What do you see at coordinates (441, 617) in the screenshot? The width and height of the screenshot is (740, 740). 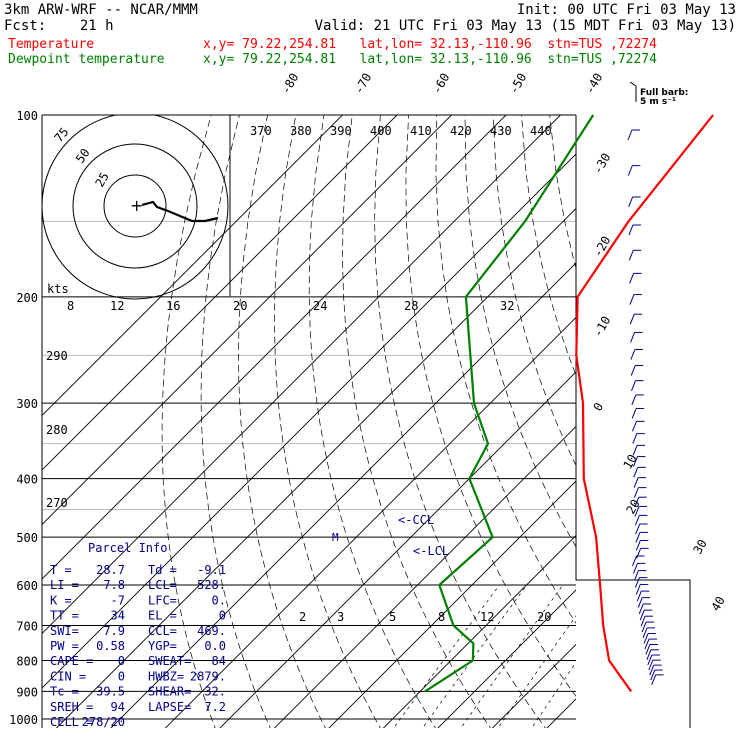 I see `mixing-ratio-label: 8` at bounding box center [441, 617].